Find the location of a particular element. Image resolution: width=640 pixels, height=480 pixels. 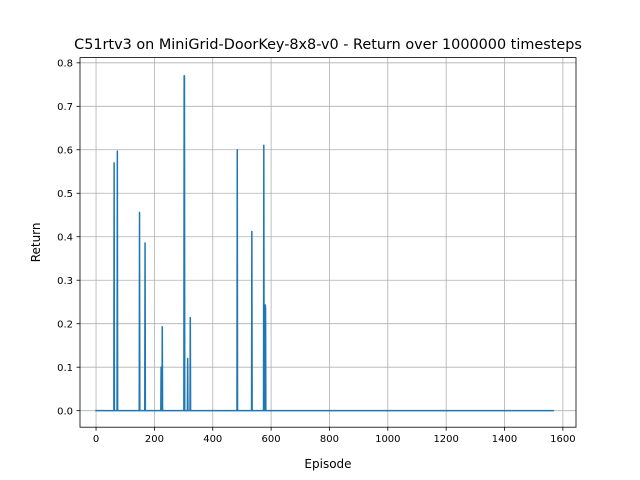

x-tick-label: 800 is located at coordinates (329, 439).